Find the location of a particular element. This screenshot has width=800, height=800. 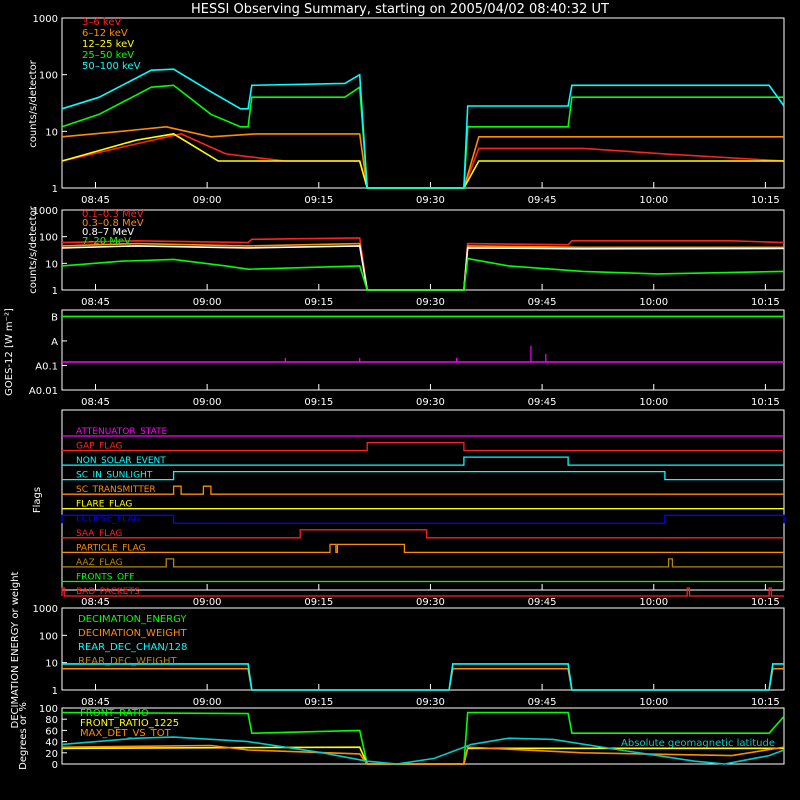

legend-entry: REAR_DEC_CHAN/128 is located at coordinates (132, 647).